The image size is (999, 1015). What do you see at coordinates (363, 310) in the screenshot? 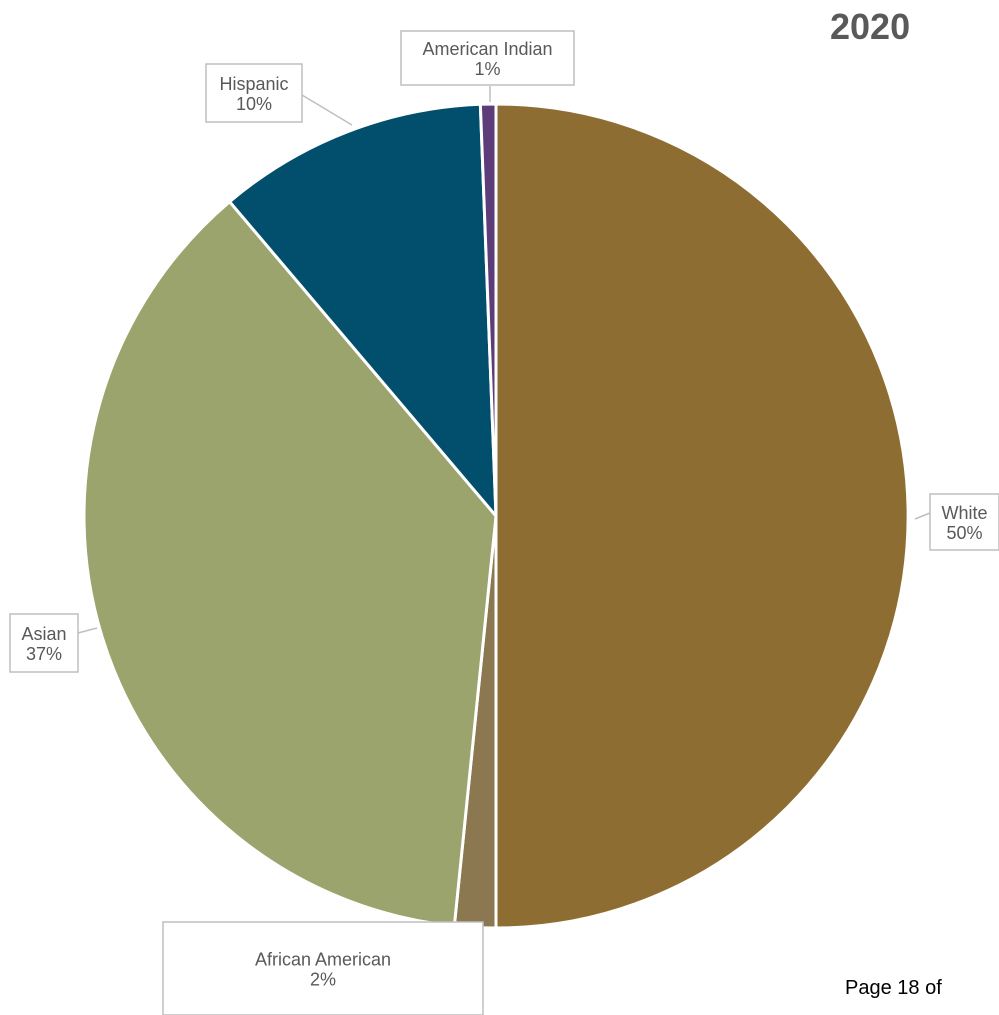
I see `pie-slice-hispanic` at bounding box center [363, 310].